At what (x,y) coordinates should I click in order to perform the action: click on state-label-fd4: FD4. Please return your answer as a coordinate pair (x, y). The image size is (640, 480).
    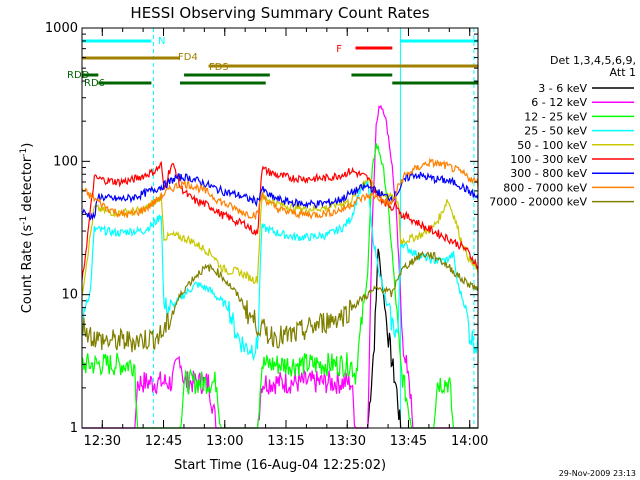
    Looking at the image, I should click on (188, 57).